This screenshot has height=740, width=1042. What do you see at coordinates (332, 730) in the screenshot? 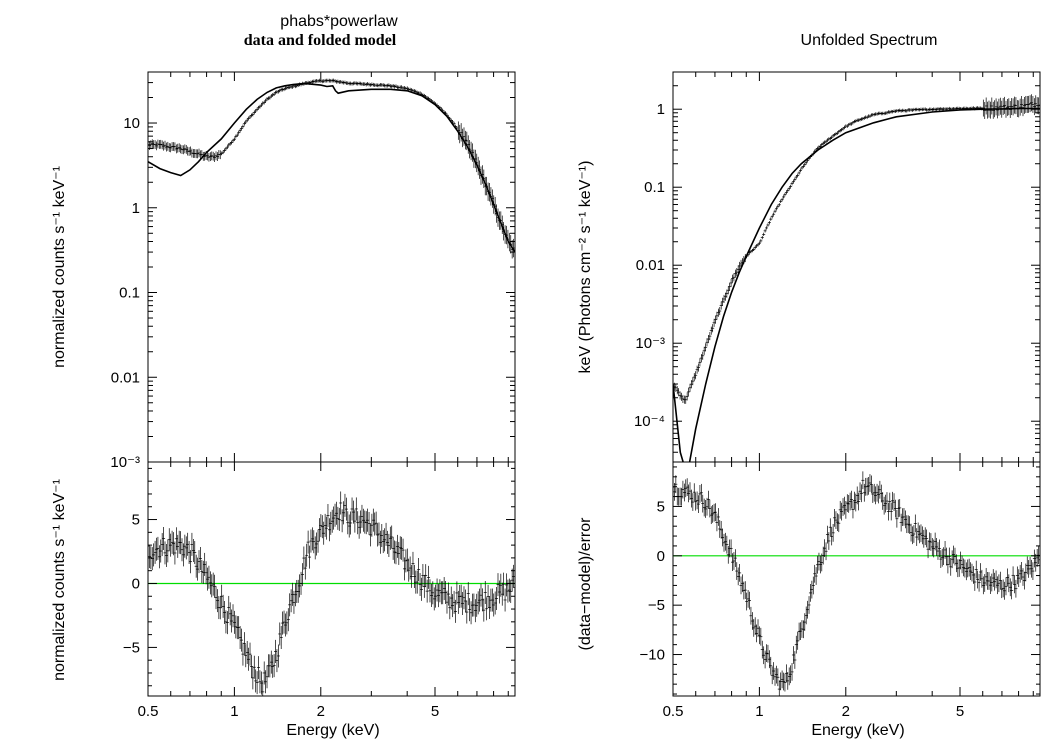
I see `left-xlabel: Energy (keV)` at bounding box center [332, 730].